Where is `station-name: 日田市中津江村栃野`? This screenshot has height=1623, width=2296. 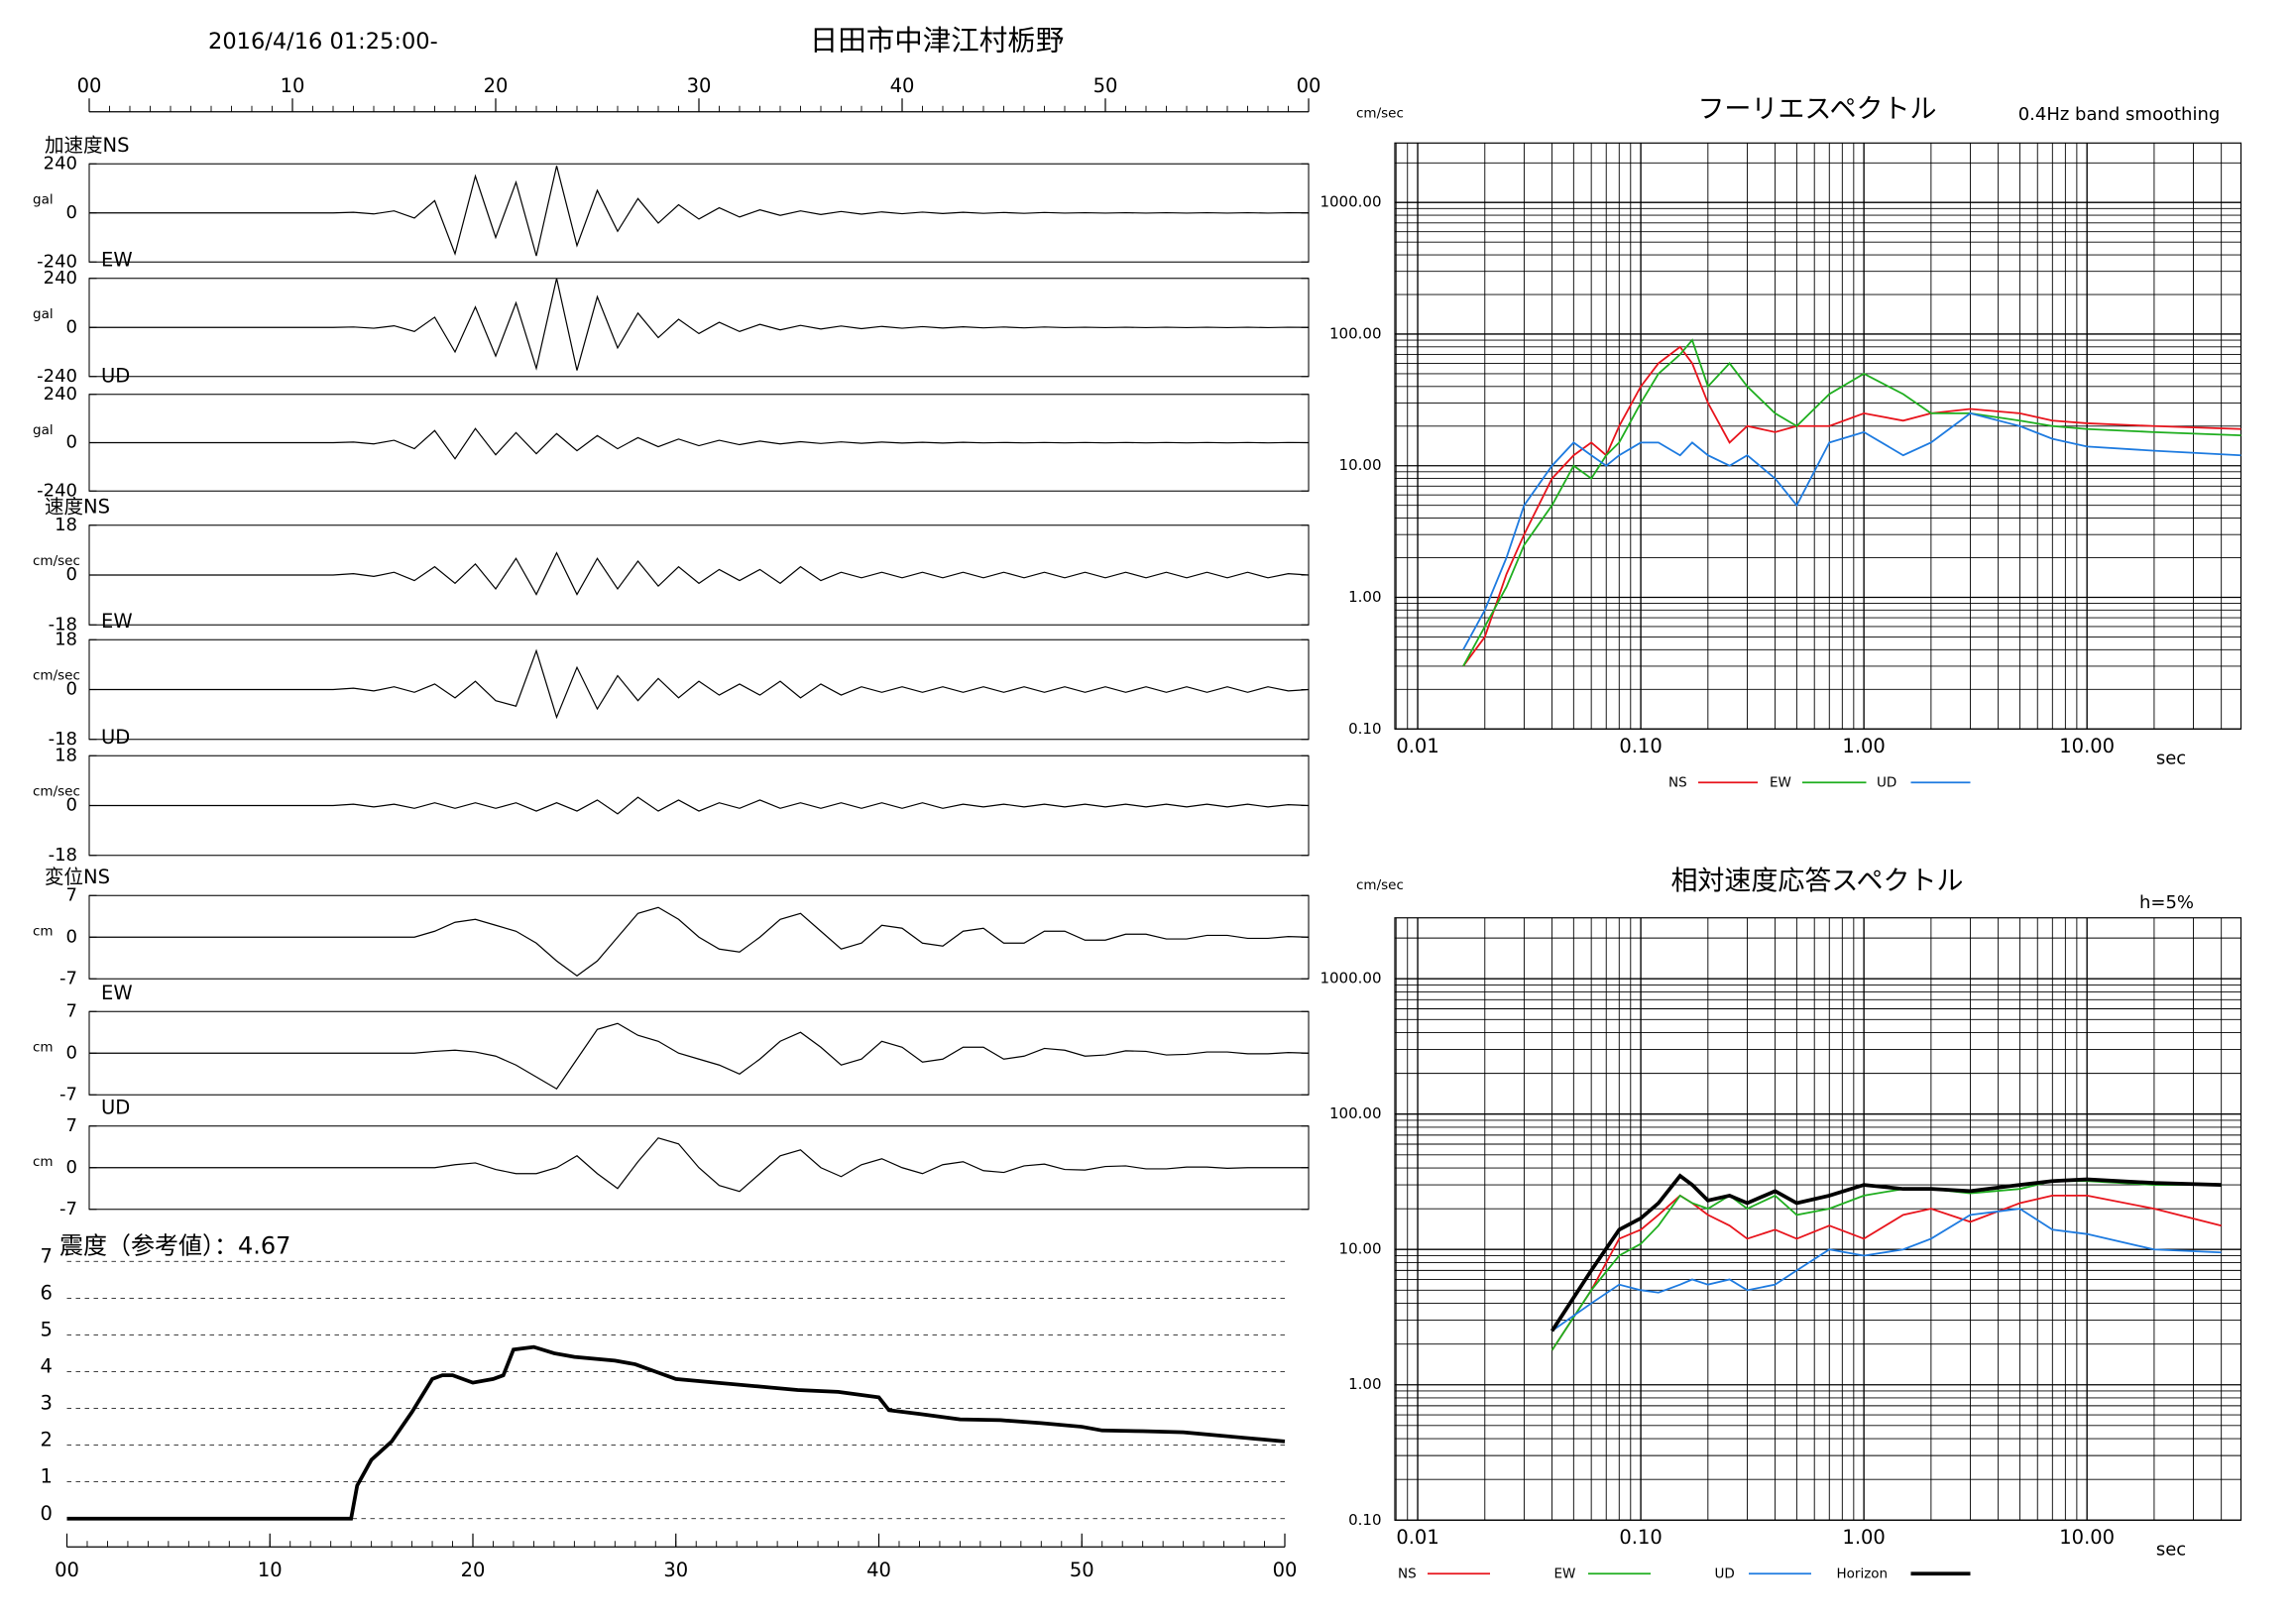 station-name: 日田市中津江村栃野 is located at coordinates (938, 40).